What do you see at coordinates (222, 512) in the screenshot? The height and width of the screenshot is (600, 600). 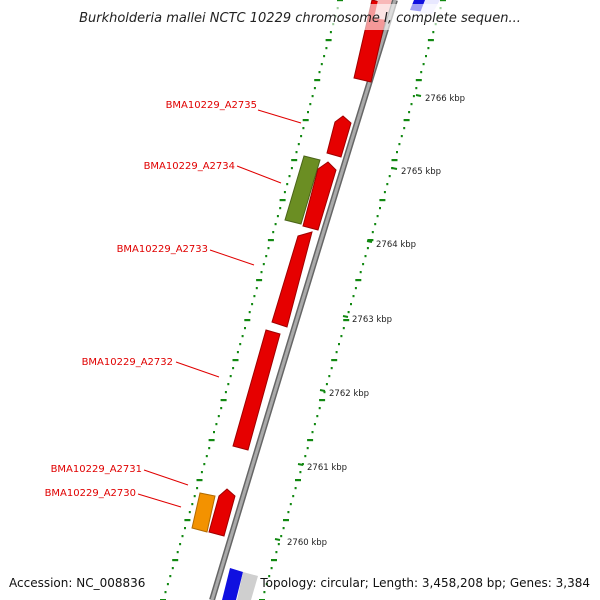 I see `cds-a2730` at bounding box center [222, 512].